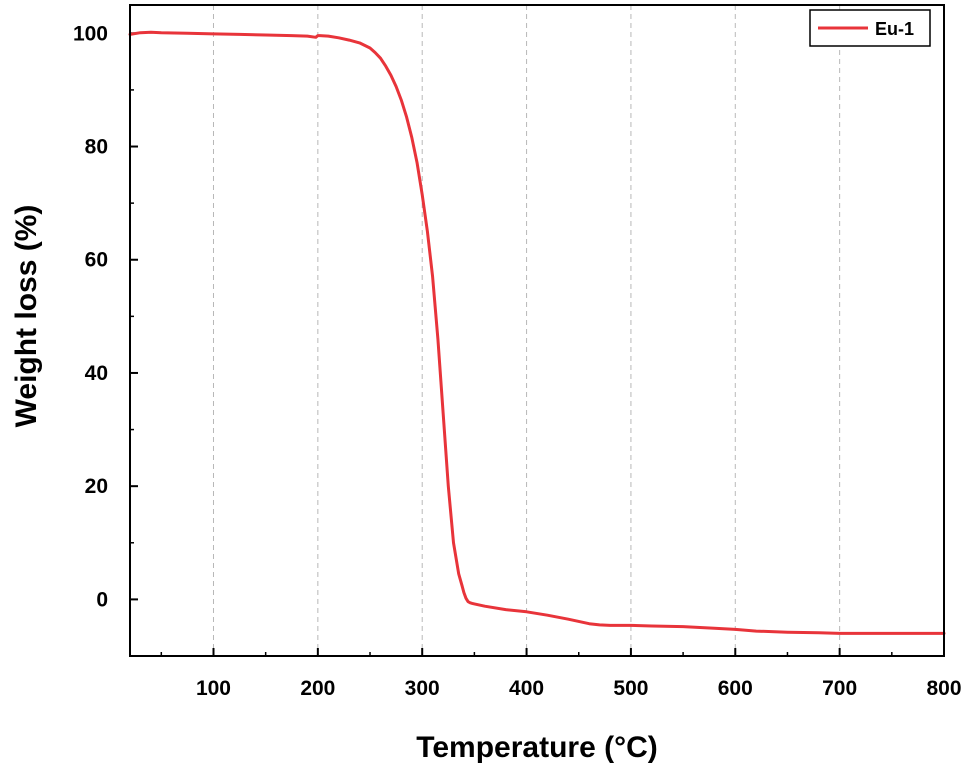  Describe the element at coordinates (102, 599) in the screenshot. I see `y-tick-label-0: 0` at that location.